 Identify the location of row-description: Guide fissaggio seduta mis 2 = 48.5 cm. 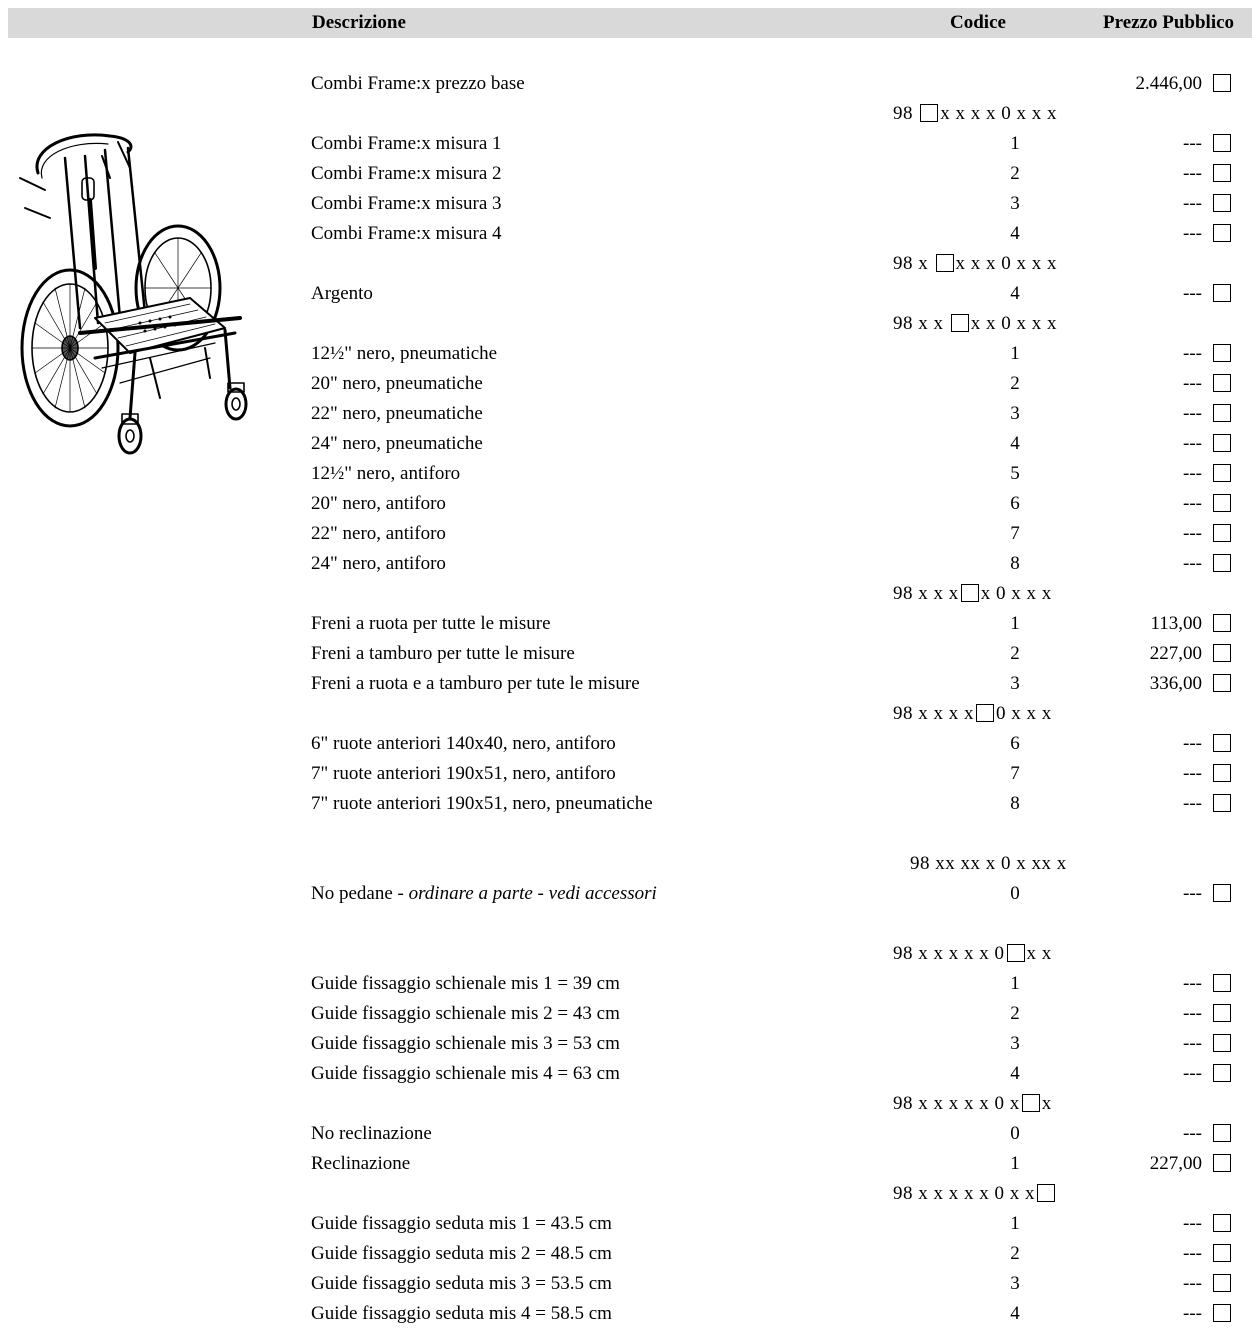
(461, 1254).